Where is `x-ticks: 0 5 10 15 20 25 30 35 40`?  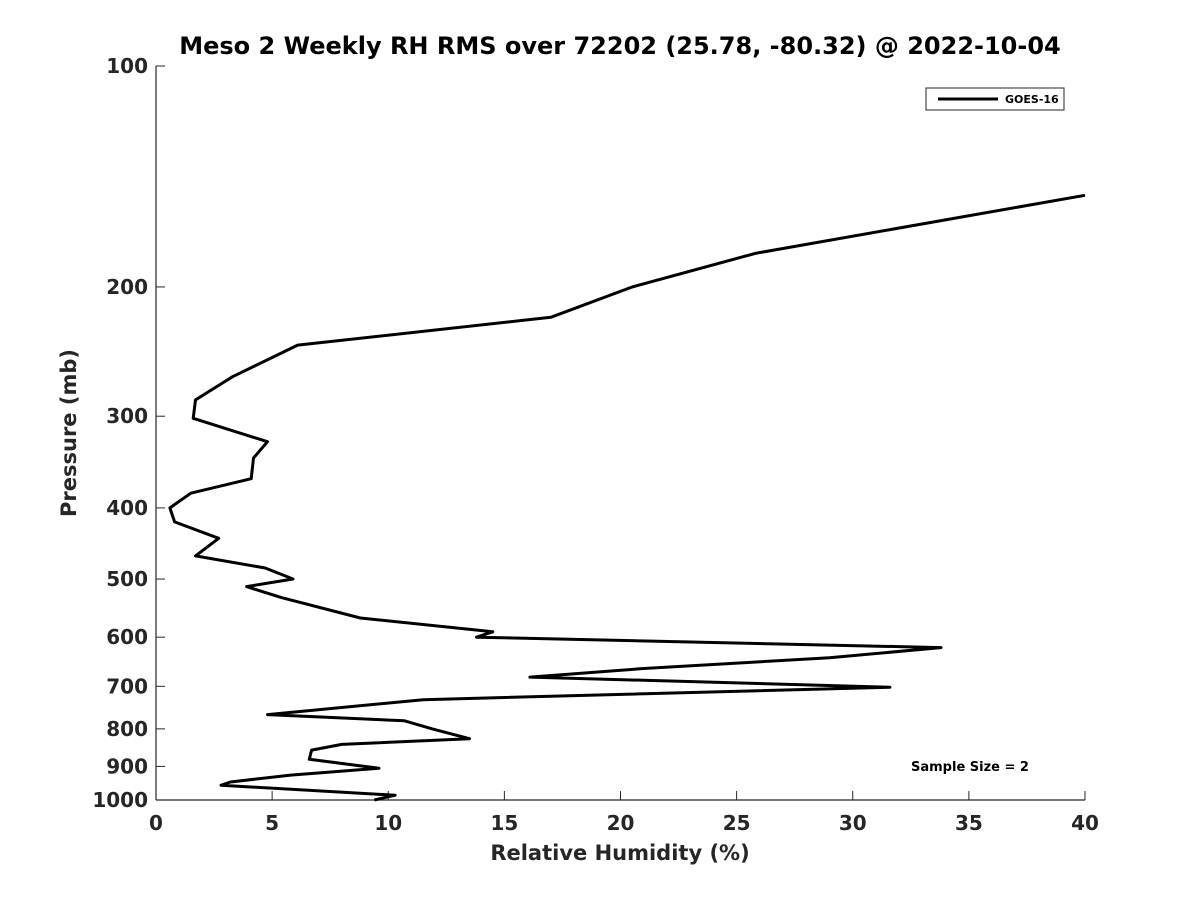 x-ticks: 0 5 10 15 20 25 30 35 40 is located at coordinates (624, 813).